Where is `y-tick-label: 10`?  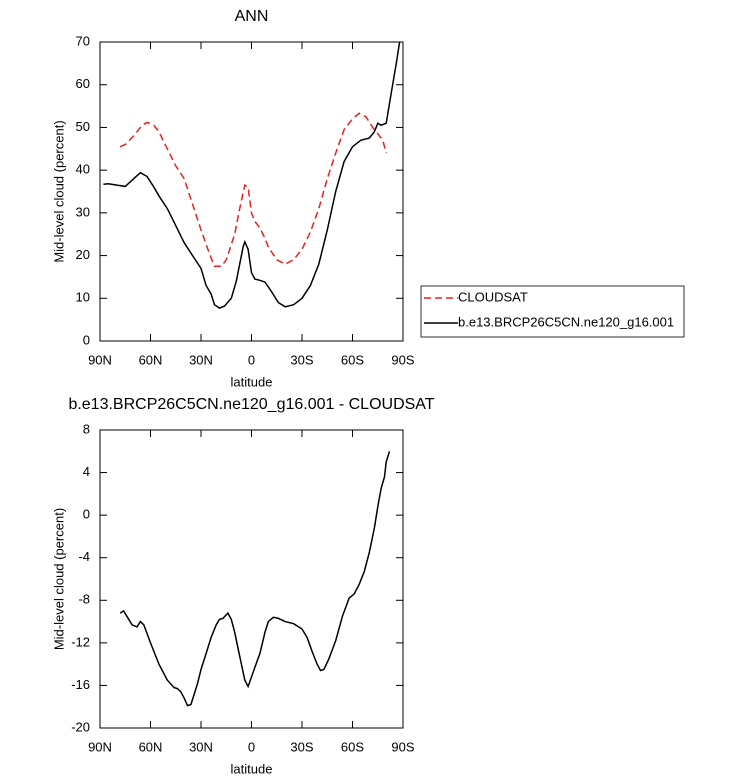 y-tick-label: 10 is located at coordinates (83, 297).